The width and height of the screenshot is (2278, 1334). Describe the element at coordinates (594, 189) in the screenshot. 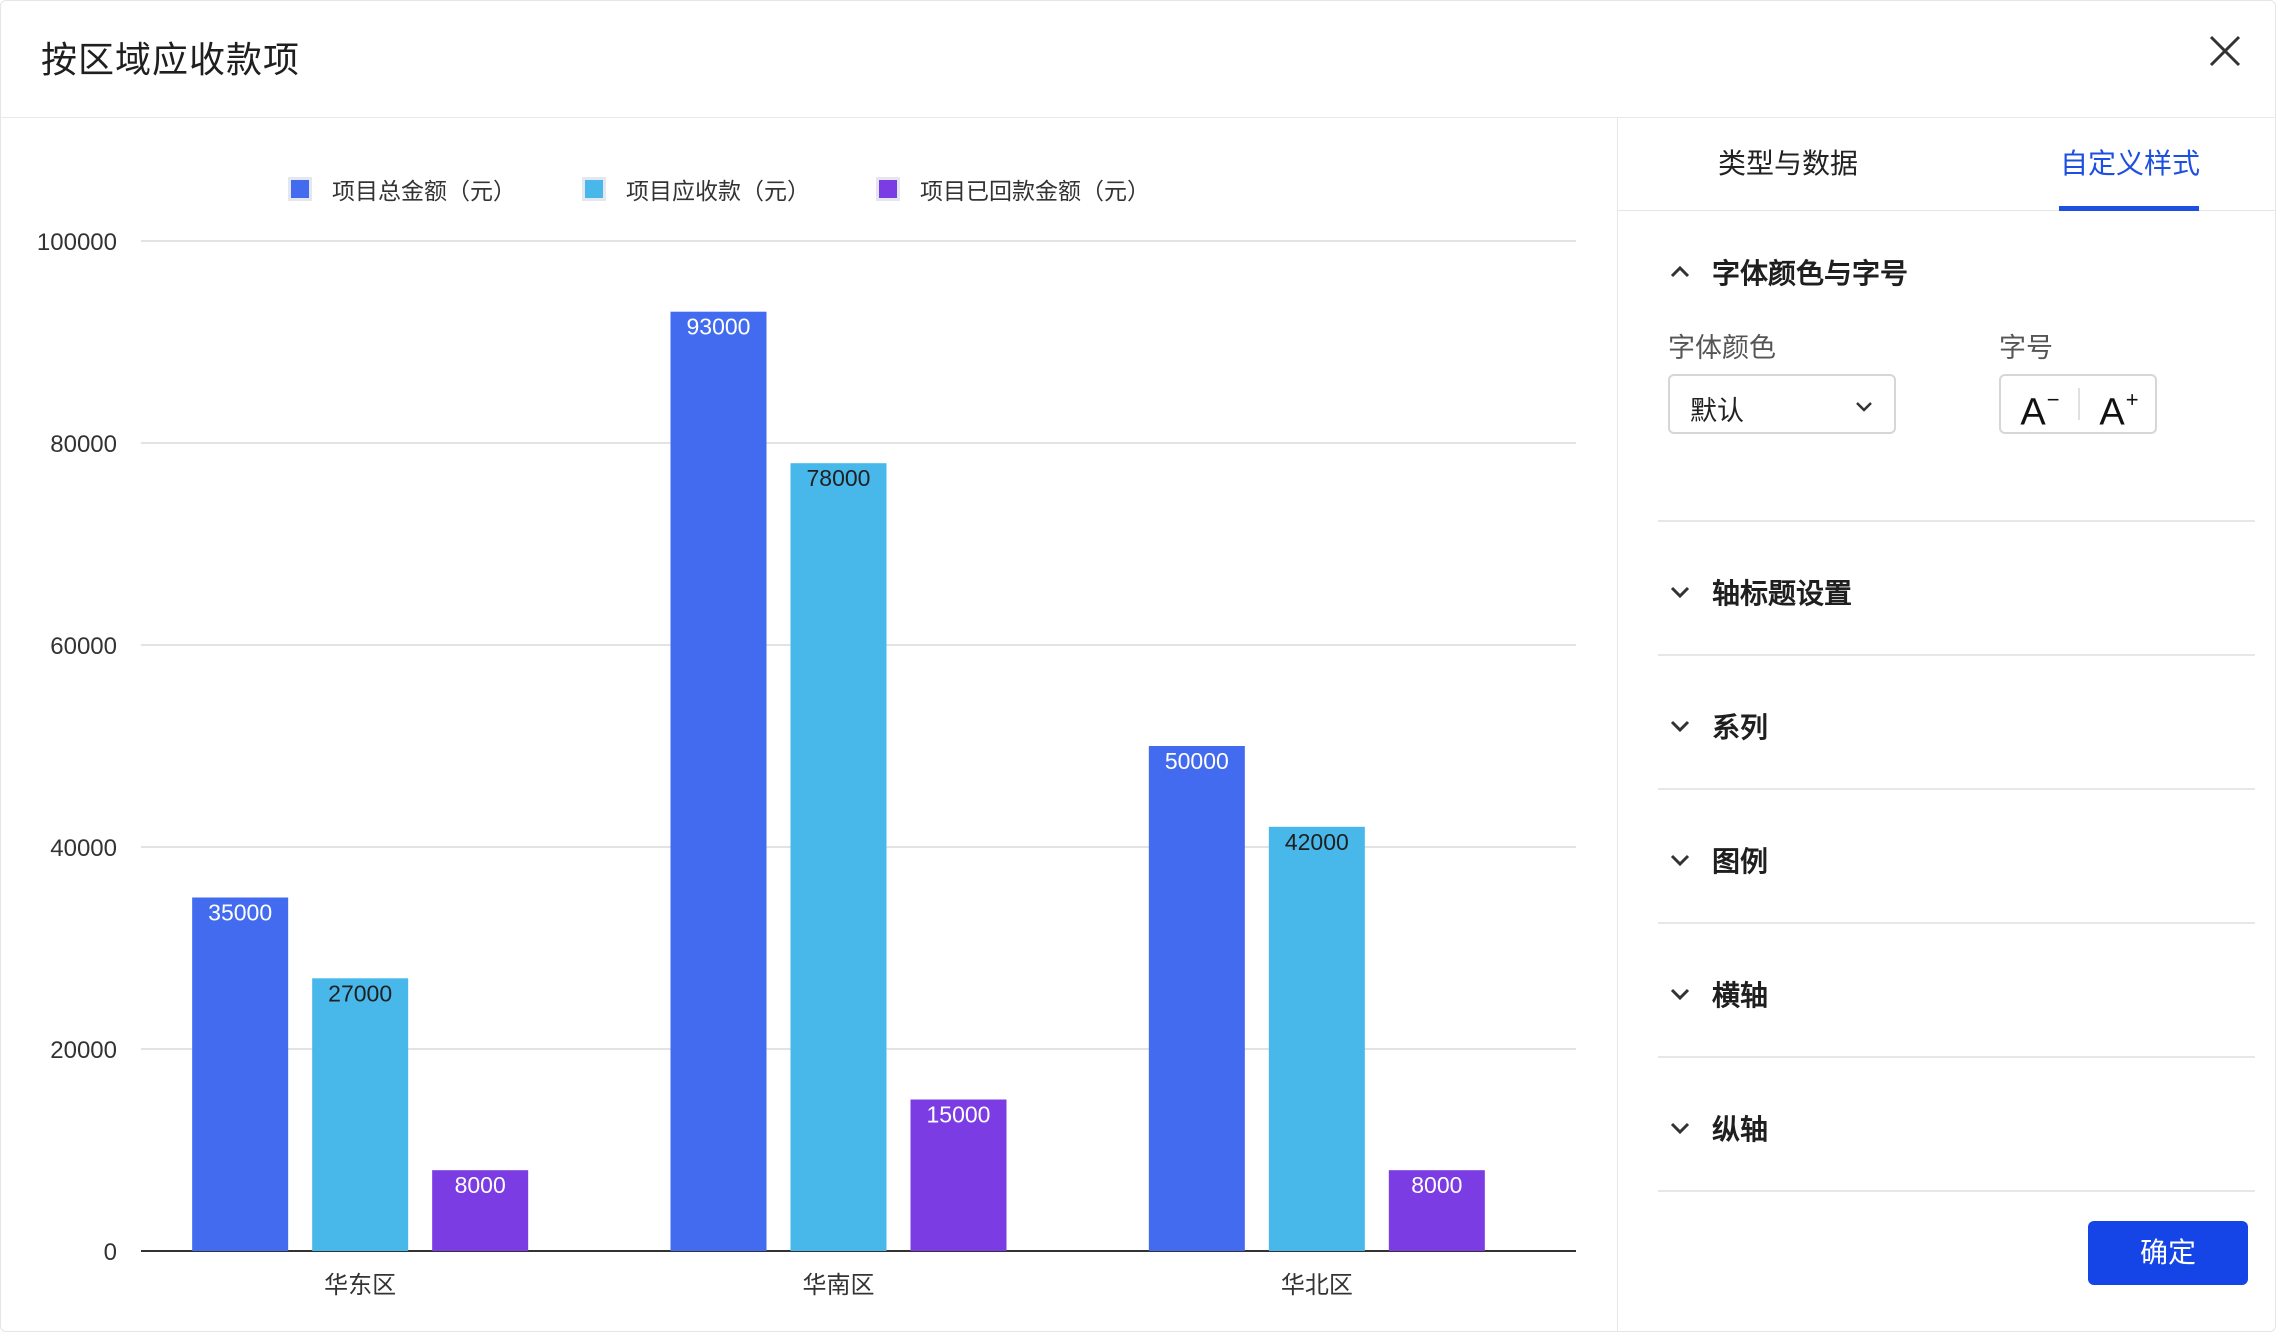

I see `legend-swatch-receivable` at that location.